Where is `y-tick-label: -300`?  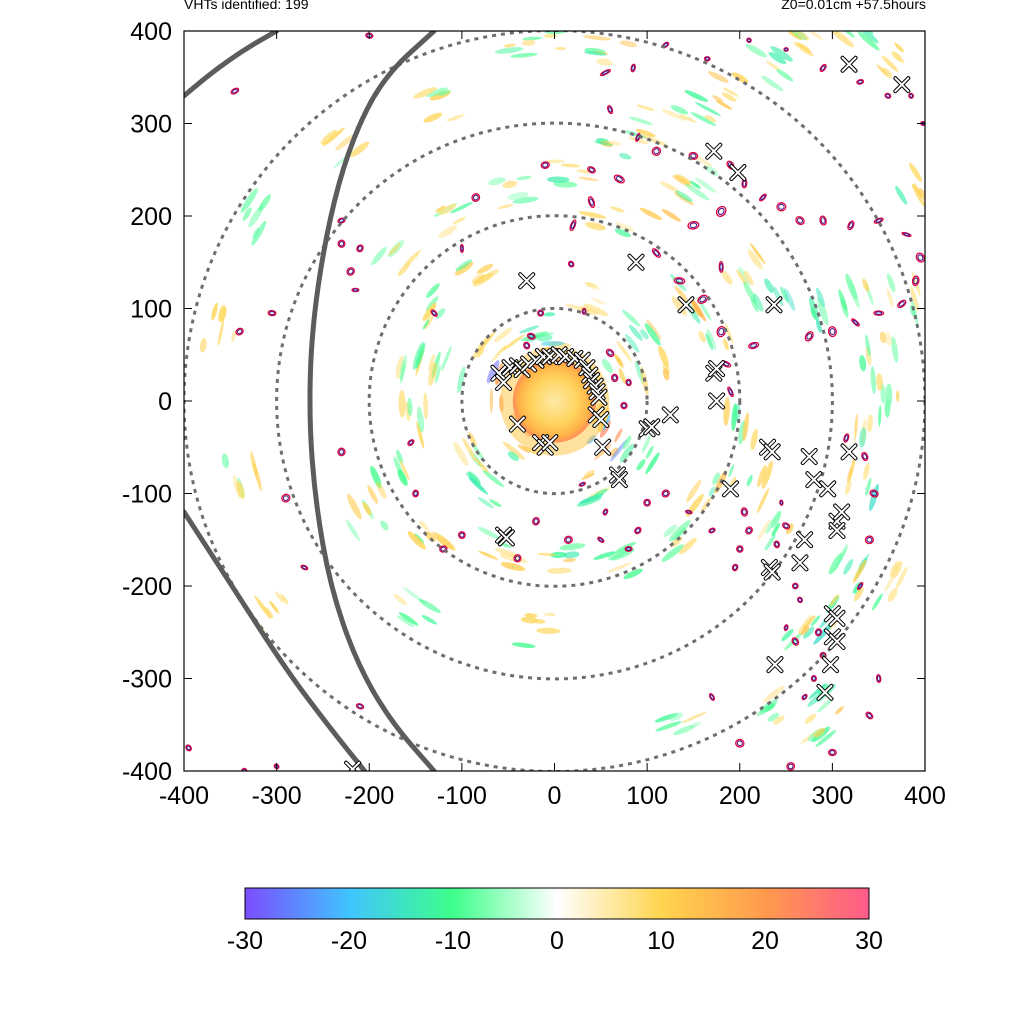 y-tick-label: -300 is located at coordinates (147, 680).